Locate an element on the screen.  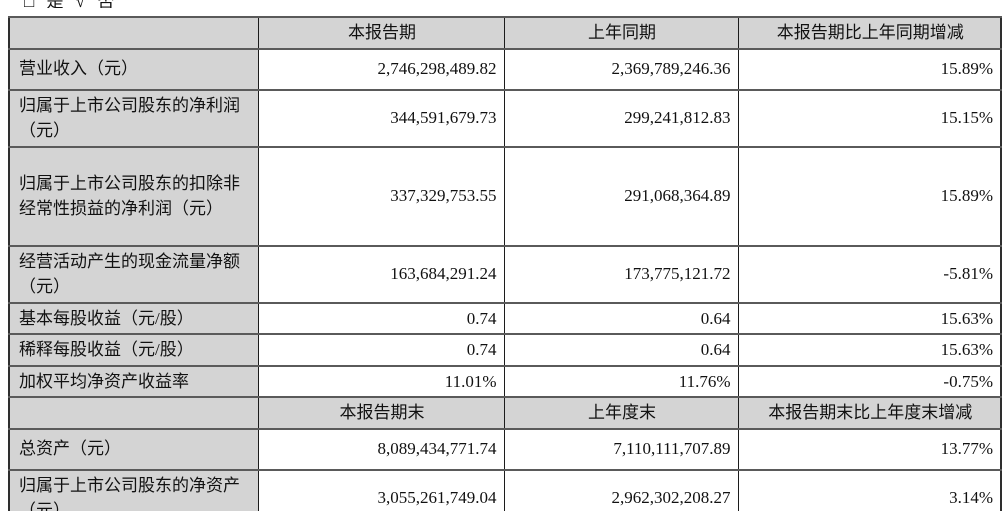
row-current-value: 337,329,753.55 is located at coordinates (381, 196).